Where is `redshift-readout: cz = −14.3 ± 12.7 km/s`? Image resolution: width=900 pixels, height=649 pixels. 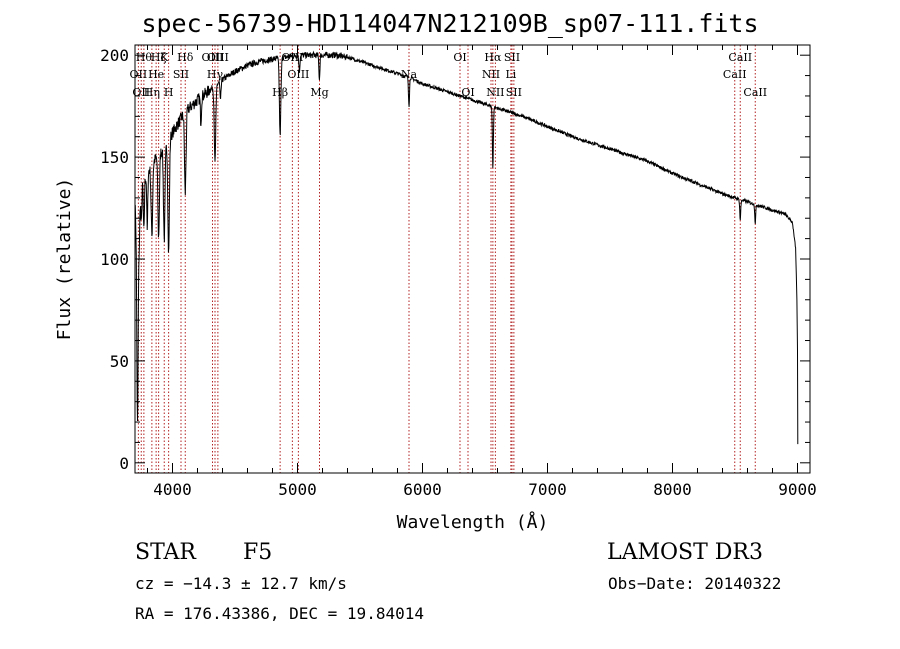
redshift-readout: cz = −14.3 ± 12.7 km/s is located at coordinates (241, 583).